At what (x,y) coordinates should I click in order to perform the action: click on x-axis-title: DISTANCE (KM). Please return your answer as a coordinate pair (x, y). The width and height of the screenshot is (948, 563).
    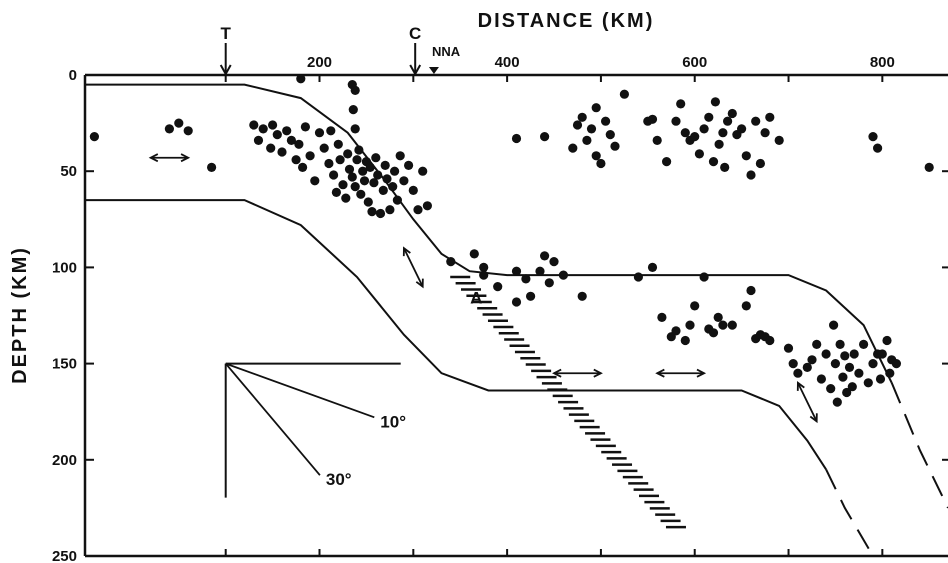
    Looking at the image, I should click on (566, 21).